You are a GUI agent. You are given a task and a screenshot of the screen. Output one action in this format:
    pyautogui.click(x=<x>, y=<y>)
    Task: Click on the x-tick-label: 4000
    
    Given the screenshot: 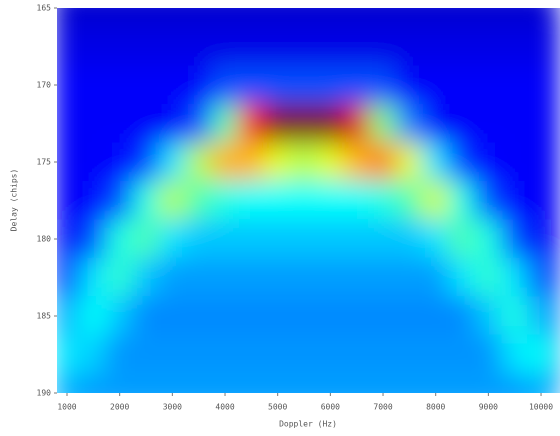 What is the action you would take?
    pyautogui.click(x=224, y=407)
    